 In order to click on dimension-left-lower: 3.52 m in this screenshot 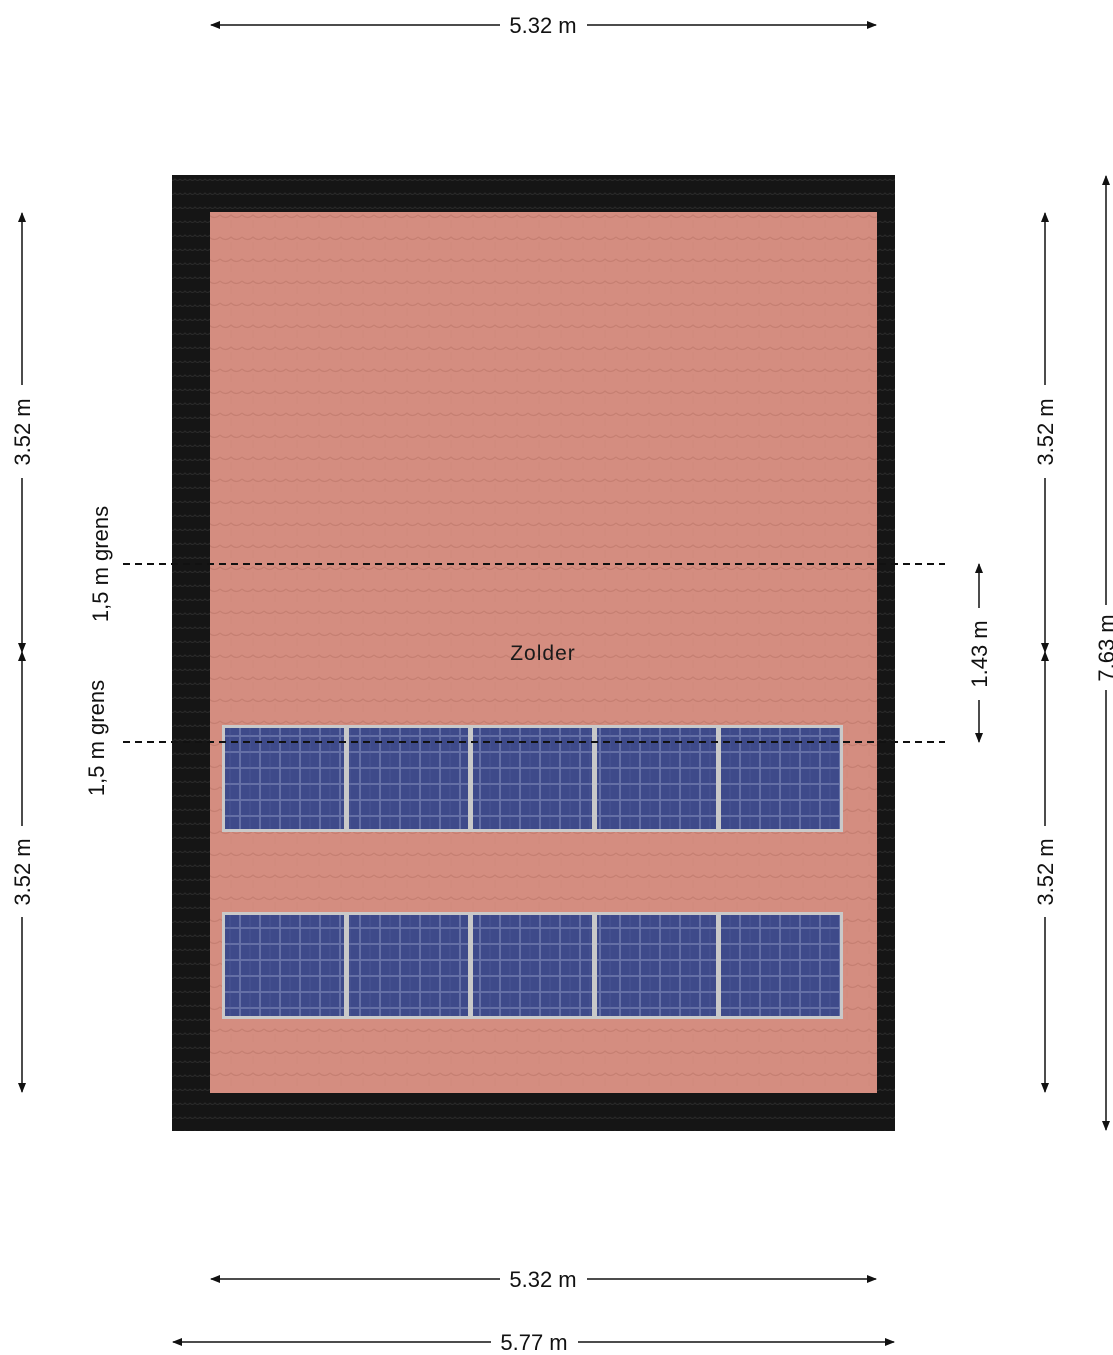, I will do `click(22, 872)`.